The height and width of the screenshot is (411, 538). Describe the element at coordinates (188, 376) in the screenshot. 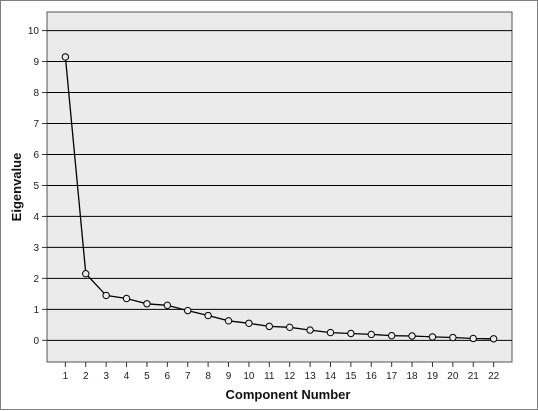

I see `x-tick-label-7: 7` at that location.